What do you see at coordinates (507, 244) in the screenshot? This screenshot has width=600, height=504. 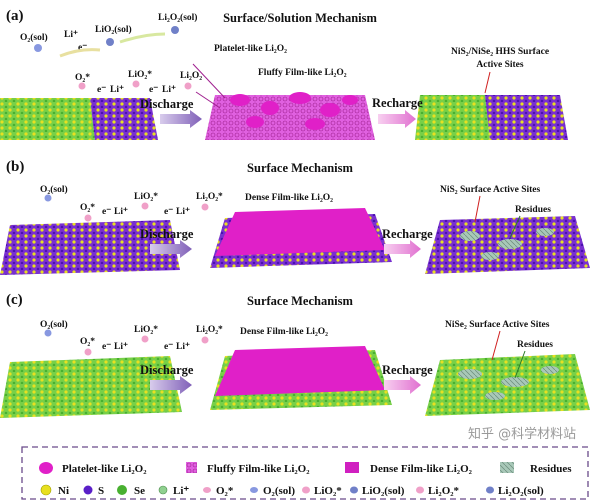 I see `residue-patches` at bounding box center [507, 244].